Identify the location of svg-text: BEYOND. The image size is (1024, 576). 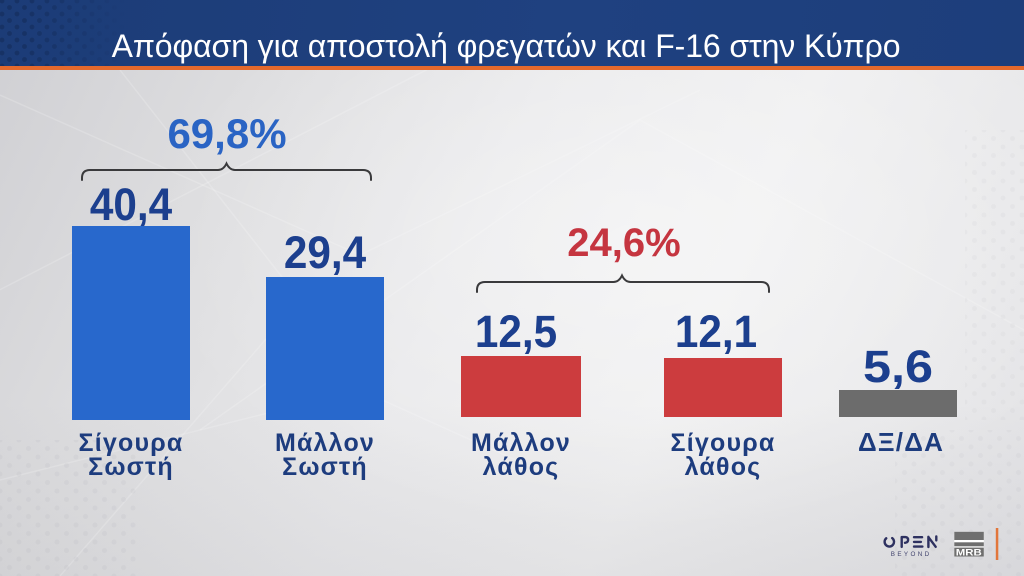
(911, 554).